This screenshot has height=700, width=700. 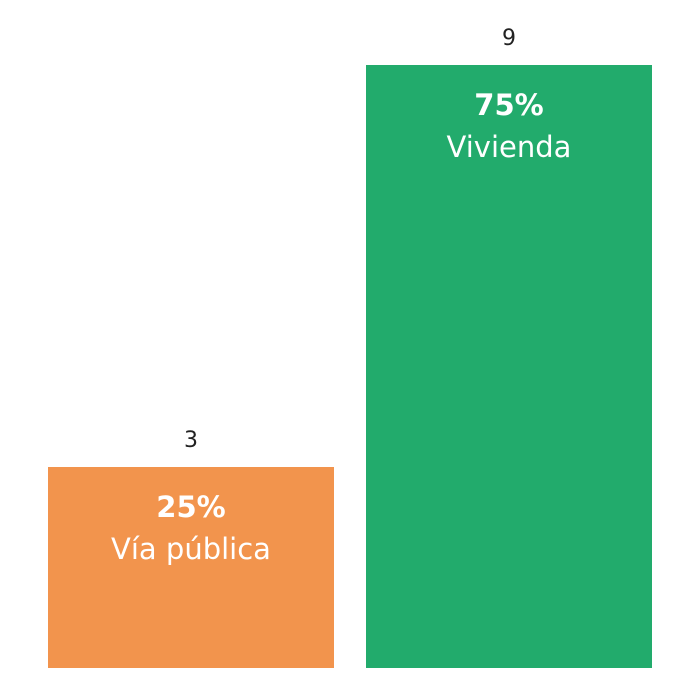 I want to click on value-label-0: 3, so click(x=191, y=440).